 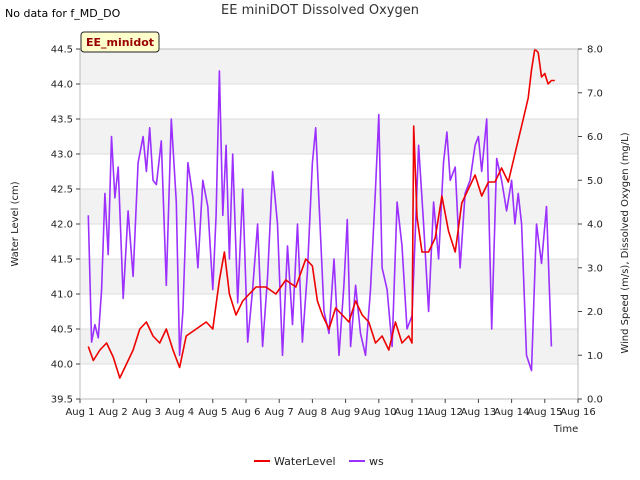 What do you see at coordinates (378, 412) in the screenshot?
I see `x-tick-label: Aug 10` at bounding box center [378, 412].